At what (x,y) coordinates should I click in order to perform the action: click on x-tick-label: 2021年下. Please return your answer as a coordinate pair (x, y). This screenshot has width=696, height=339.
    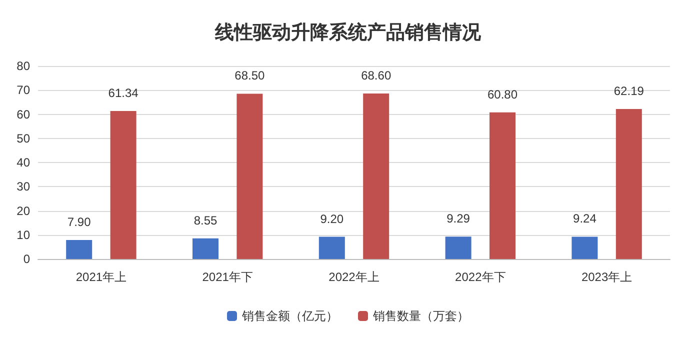
    Looking at the image, I should click on (227, 277).